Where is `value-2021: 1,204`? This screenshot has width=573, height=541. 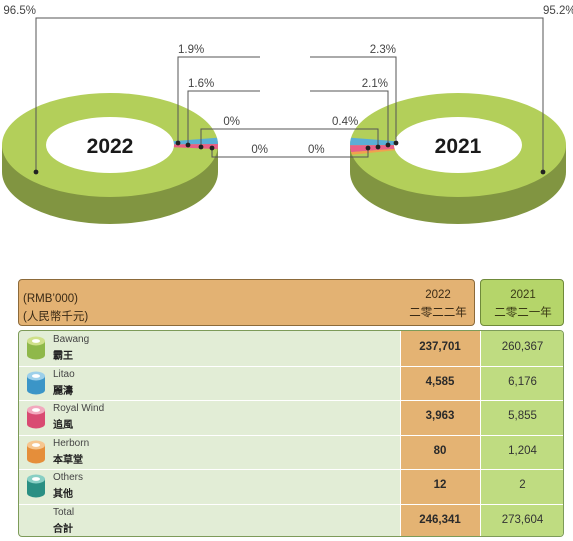
value-2021: 1,204 is located at coordinates (522, 450).